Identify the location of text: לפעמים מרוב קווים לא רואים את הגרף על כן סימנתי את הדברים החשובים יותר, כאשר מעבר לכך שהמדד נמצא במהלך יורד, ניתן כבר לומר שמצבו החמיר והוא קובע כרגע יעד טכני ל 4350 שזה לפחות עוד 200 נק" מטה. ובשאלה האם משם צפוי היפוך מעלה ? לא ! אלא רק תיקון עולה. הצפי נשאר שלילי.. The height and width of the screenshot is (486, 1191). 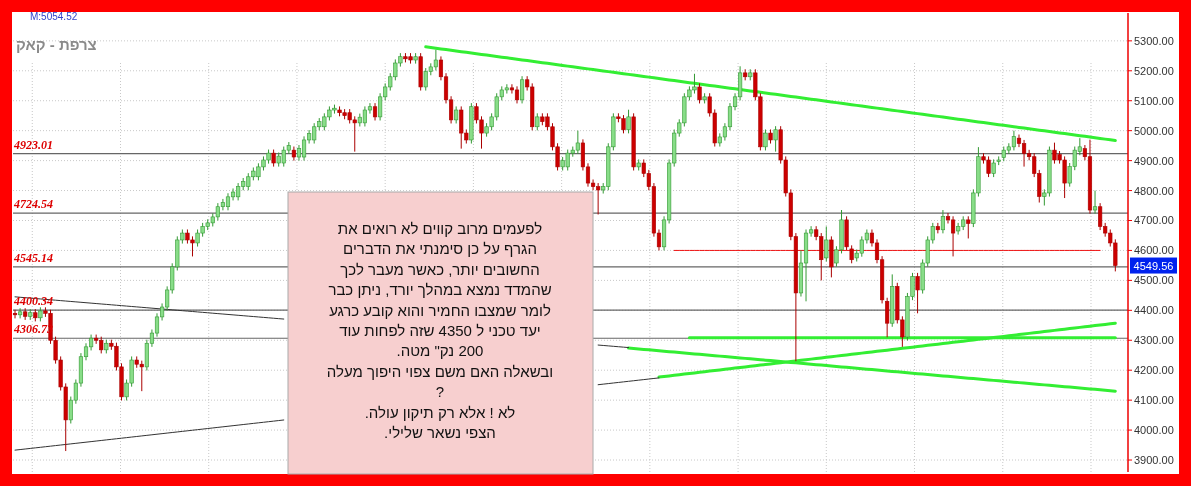
(440, 330).